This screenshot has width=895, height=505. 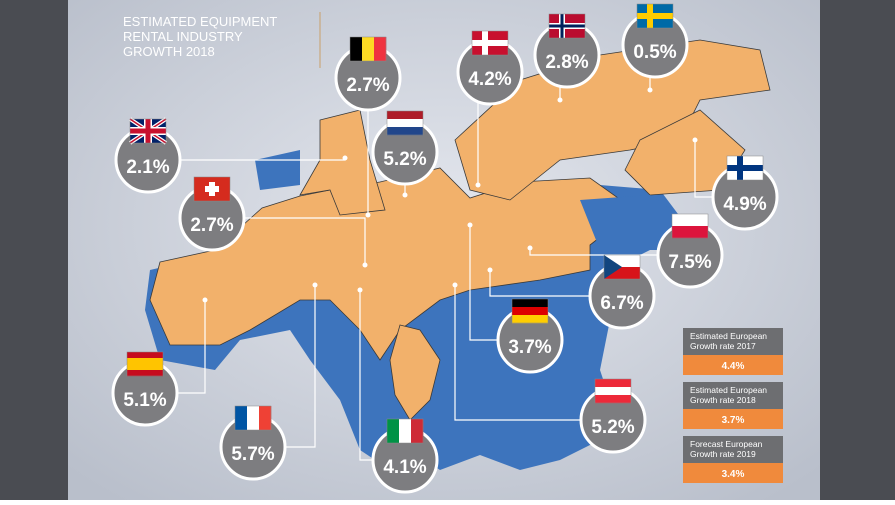 What do you see at coordinates (147, 167) in the screenshot?
I see `marker-value: 2.1%` at bounding box center [147, 167].